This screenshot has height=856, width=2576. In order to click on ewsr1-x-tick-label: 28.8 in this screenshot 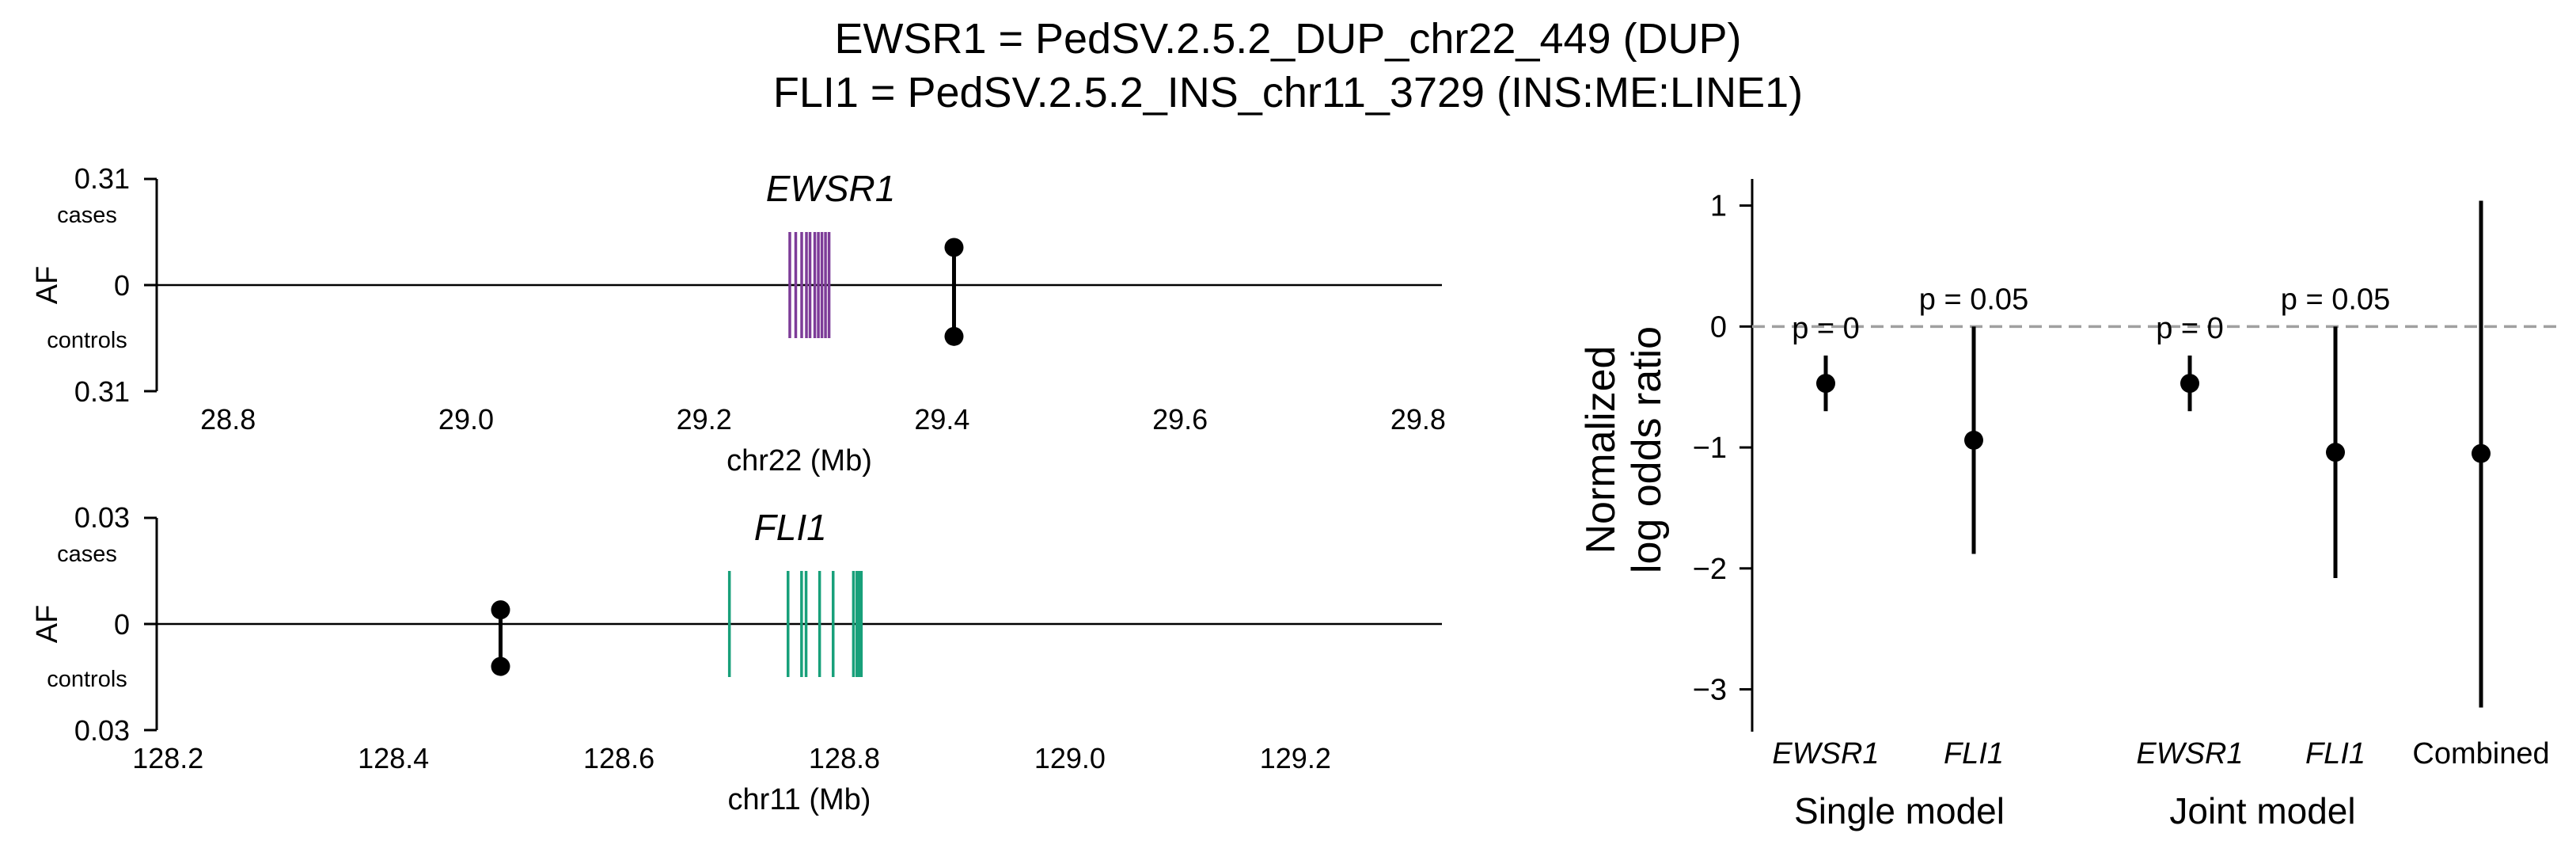, I will do `click(228, 420)`.